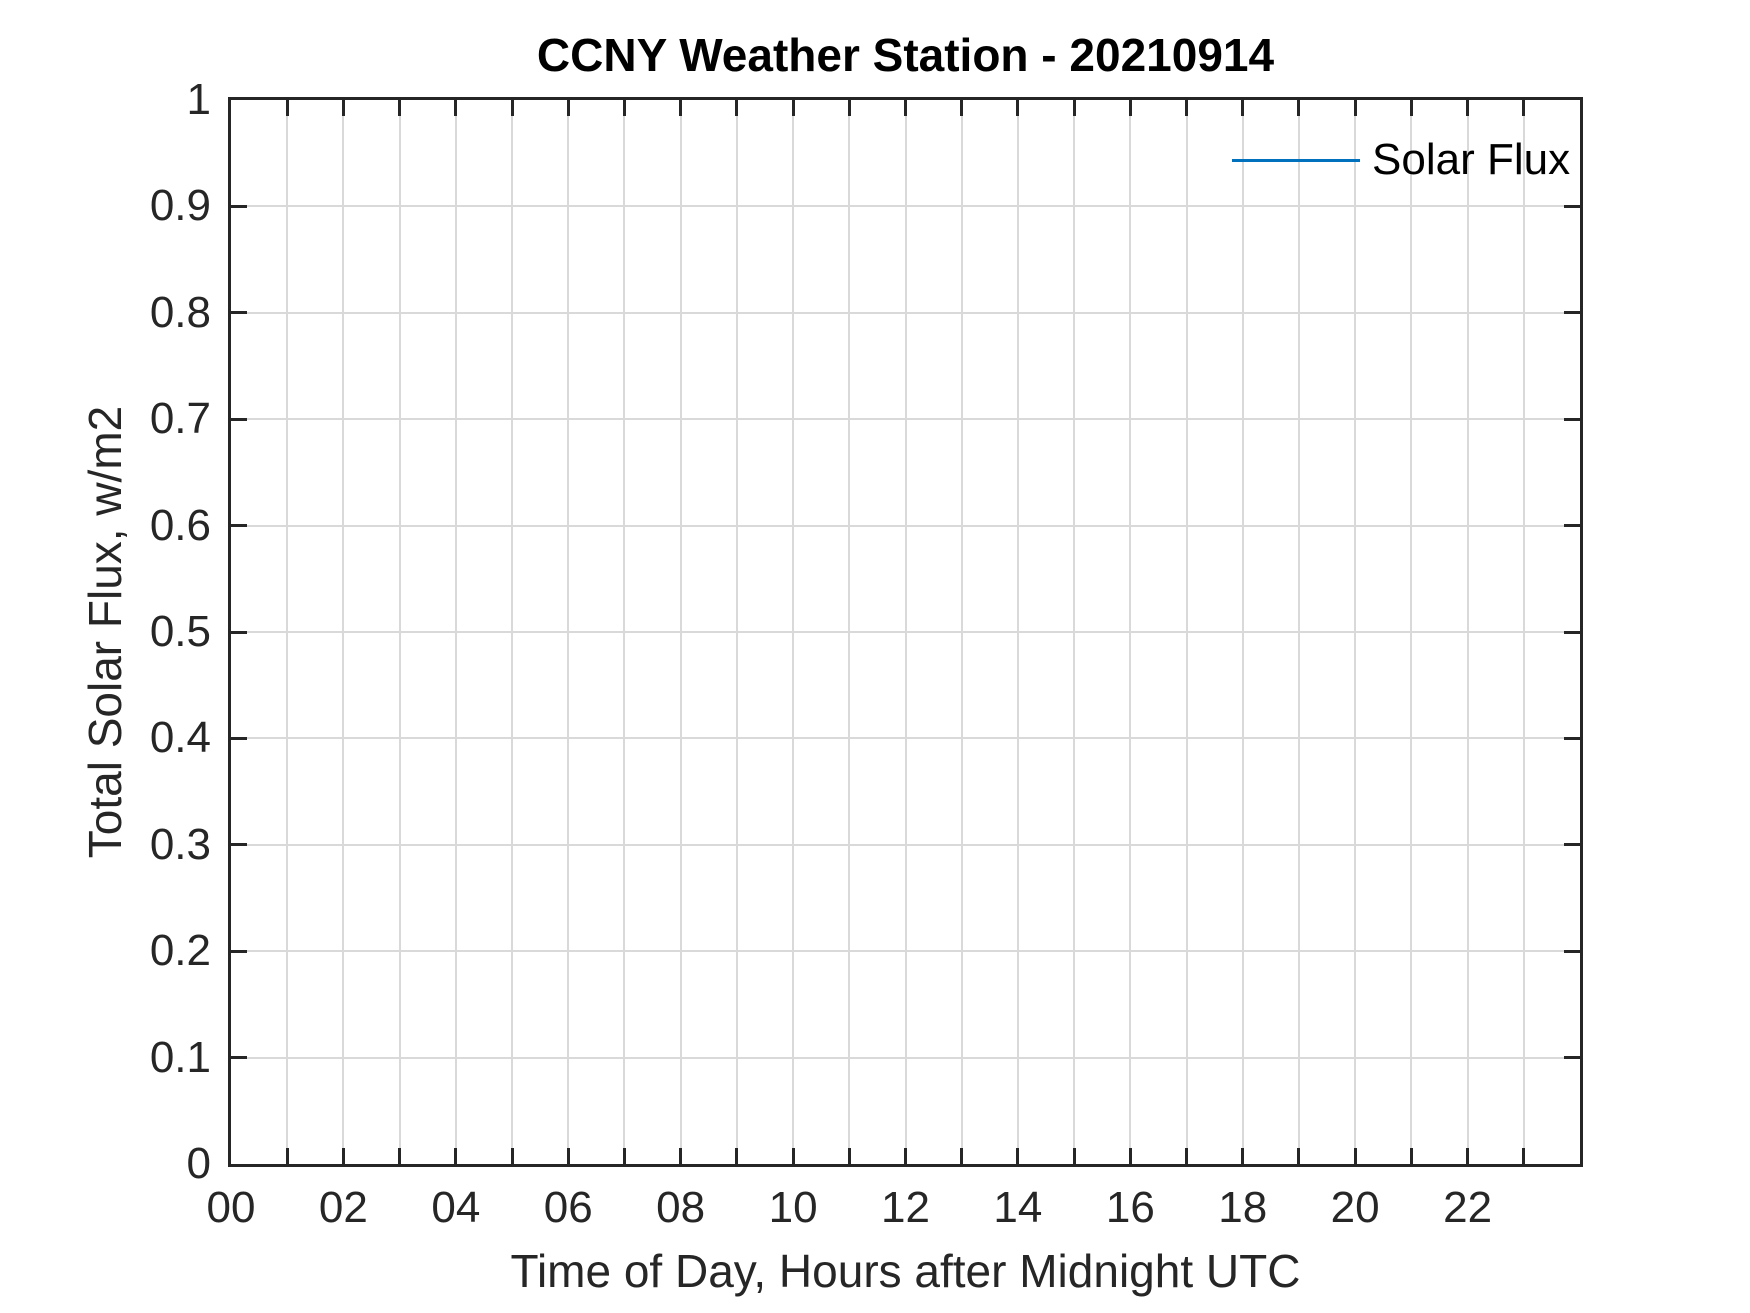 The width and height of the screenshot is (1750, 1313). Describe the element at coordinates (1296, 160) in the screenshot. I see `legend-line-swatch` at that location.